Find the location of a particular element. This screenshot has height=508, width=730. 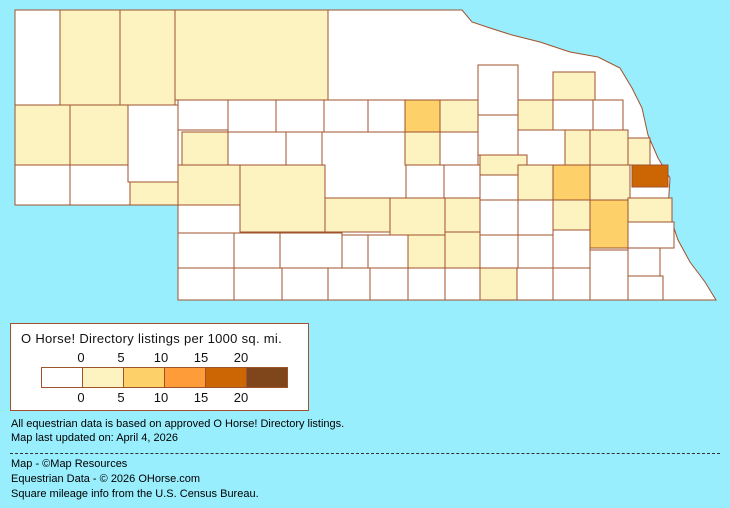

data-credit: Equestrian Data - © 2026 OHorse.com is located at coordinates (106, 479).